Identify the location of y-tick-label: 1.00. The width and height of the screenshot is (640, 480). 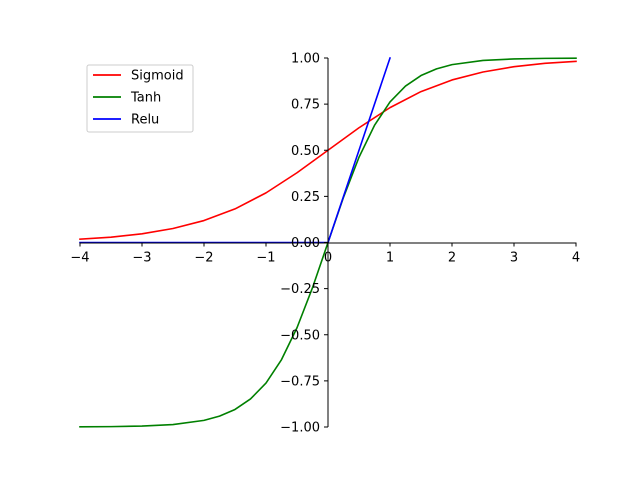
(305, 59).